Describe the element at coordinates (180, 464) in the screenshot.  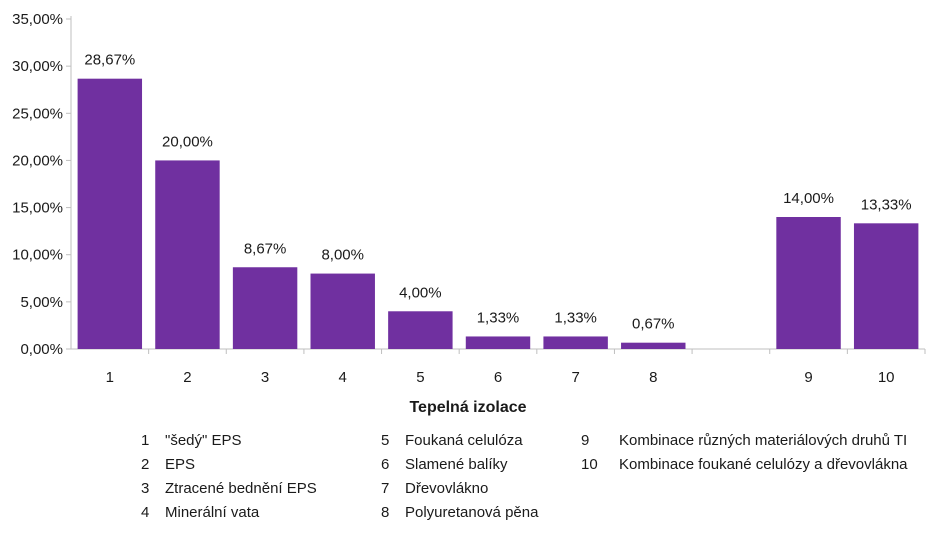
I see `legend-label: EPS` at that location.